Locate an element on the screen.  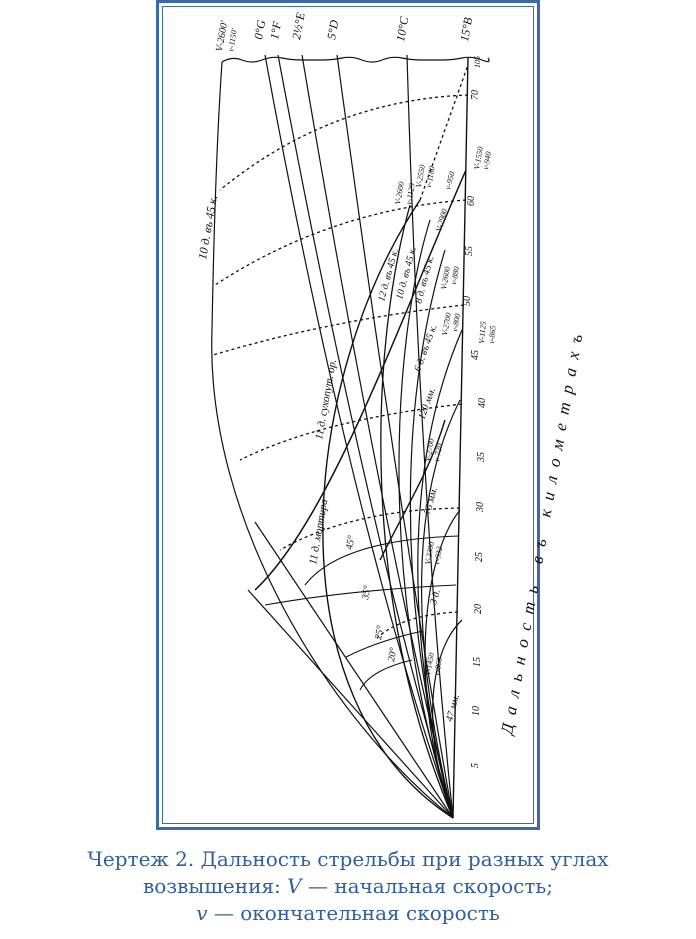
vel-8-V: V-2700 is located at coordinates (429, 450).